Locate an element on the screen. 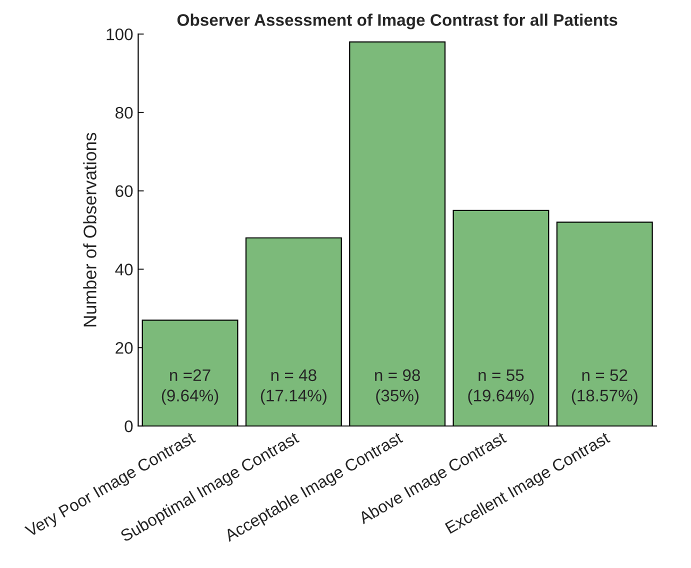 Image resolution: width=691 pixels, height=568 pixels. y-tick-label: 40 is located at coordinates (124, 270).